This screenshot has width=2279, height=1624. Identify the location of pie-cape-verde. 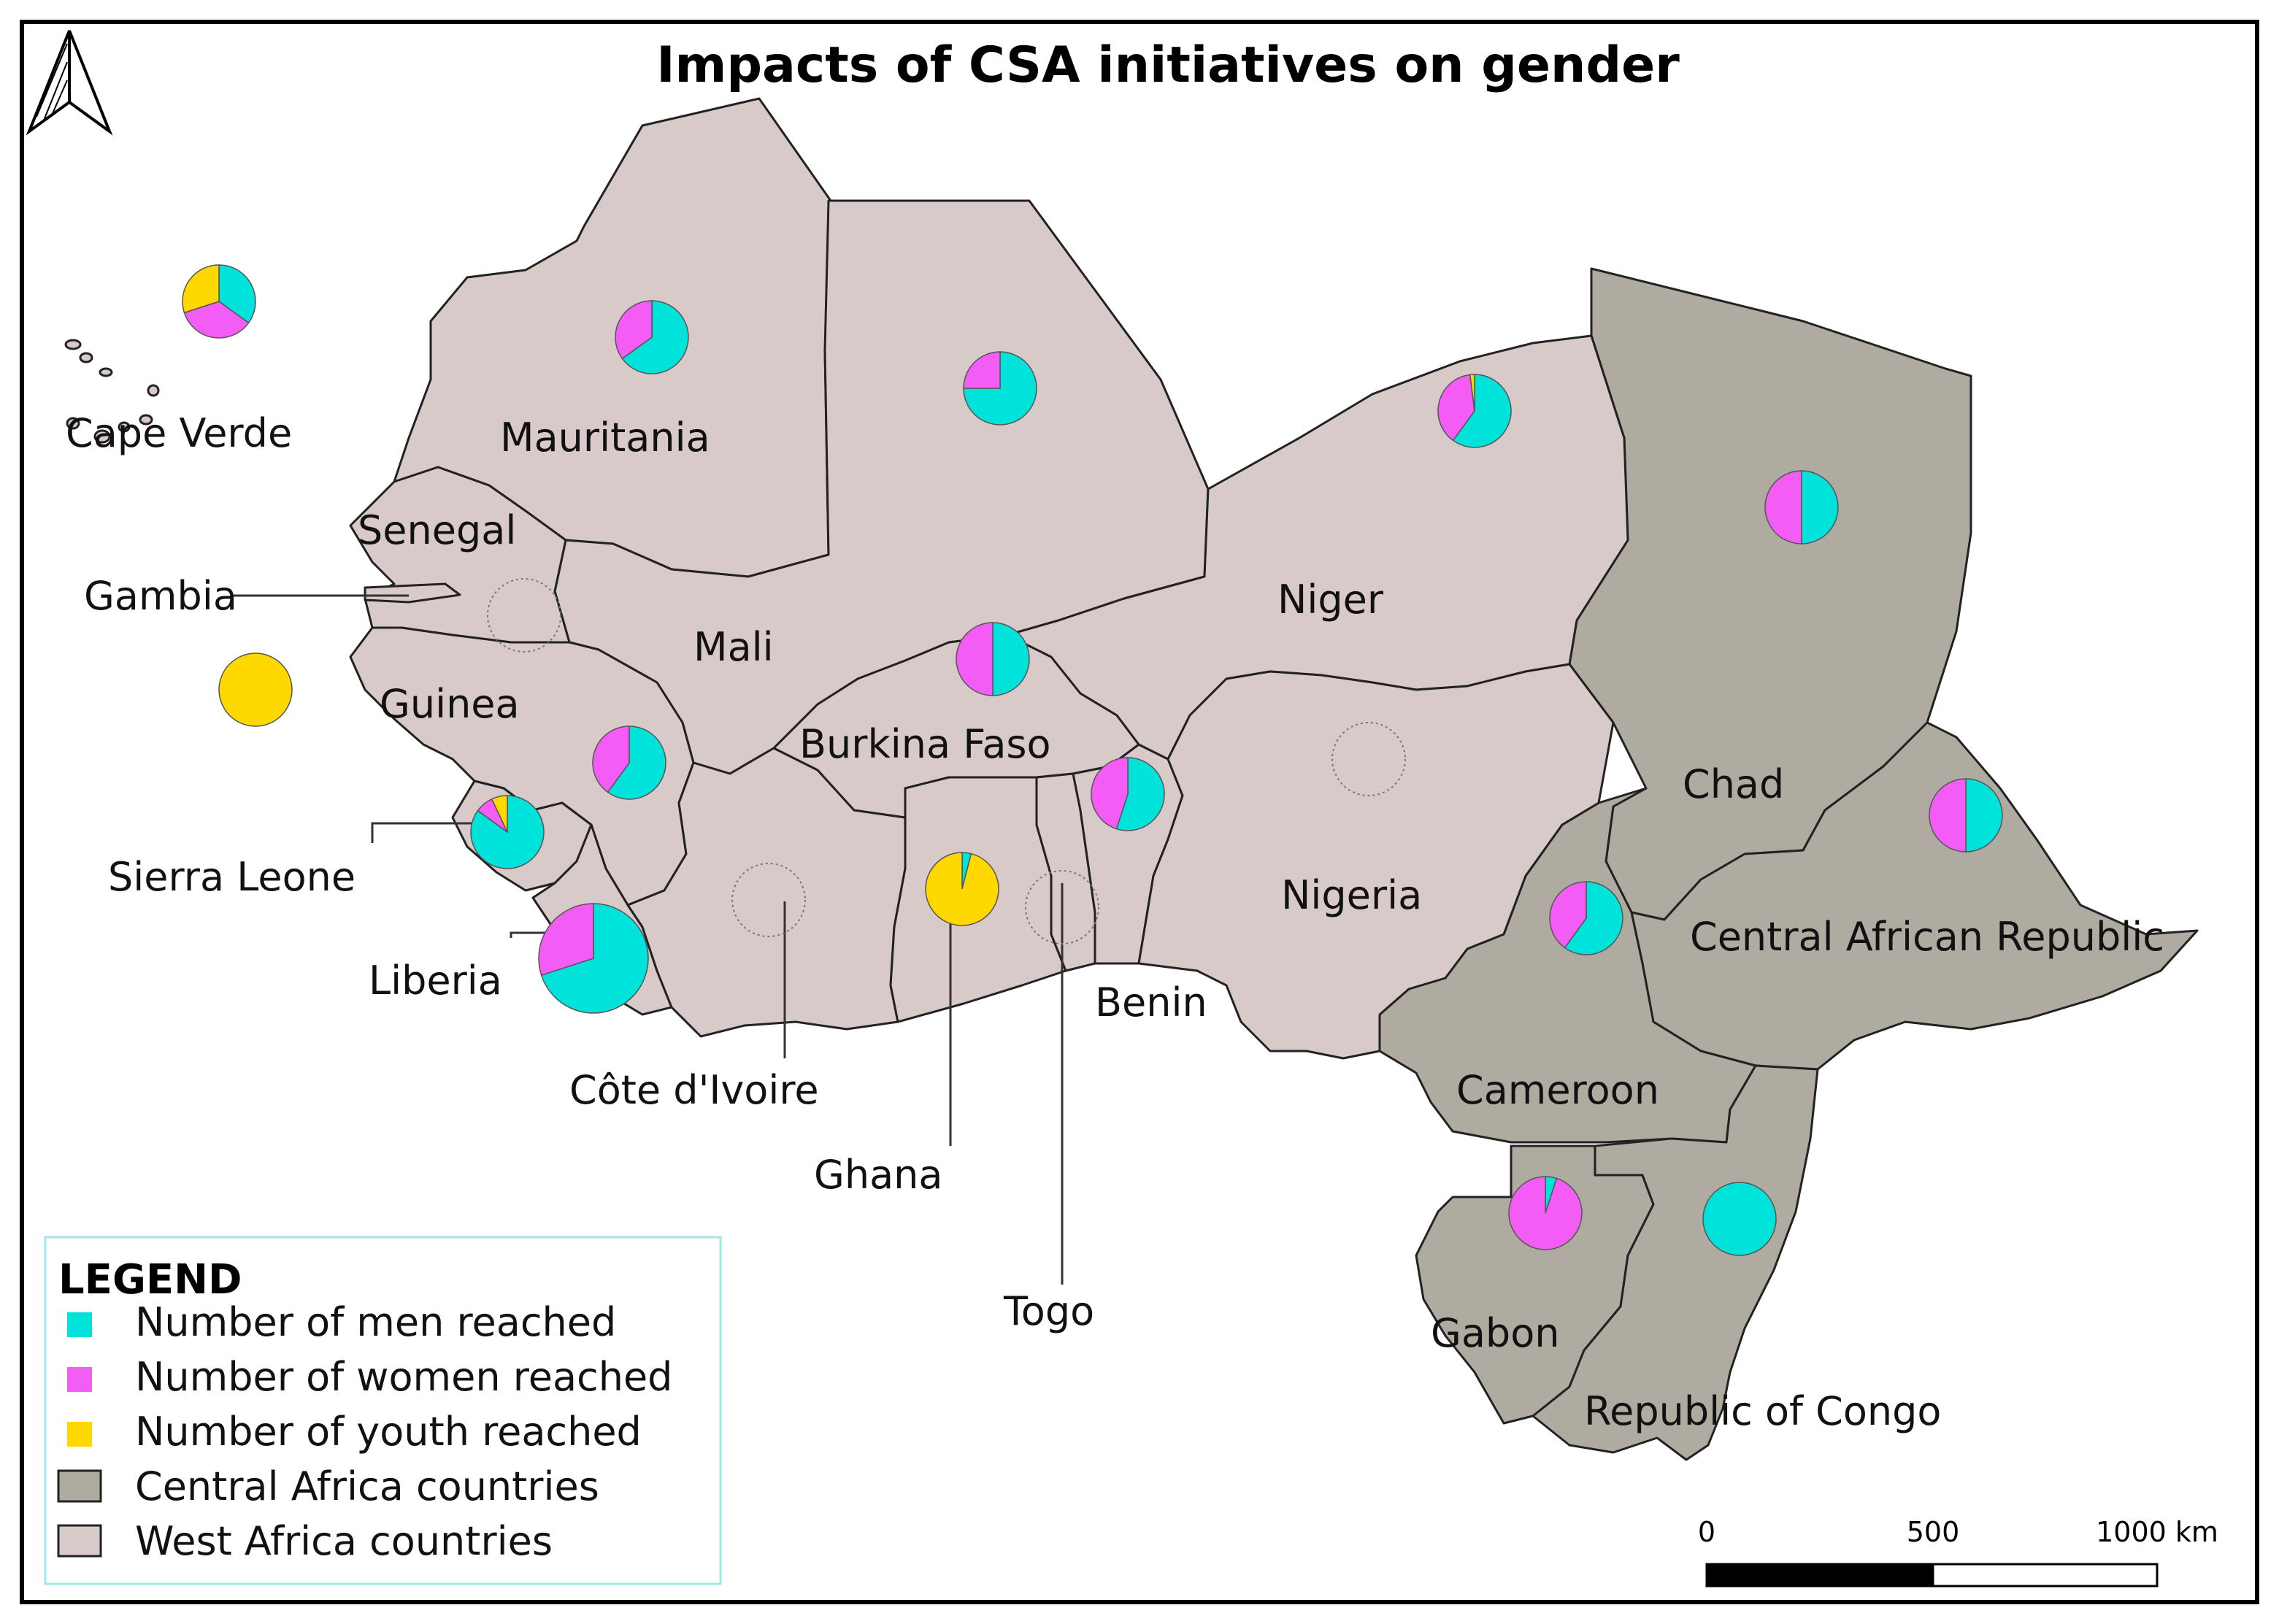
(219, 301).